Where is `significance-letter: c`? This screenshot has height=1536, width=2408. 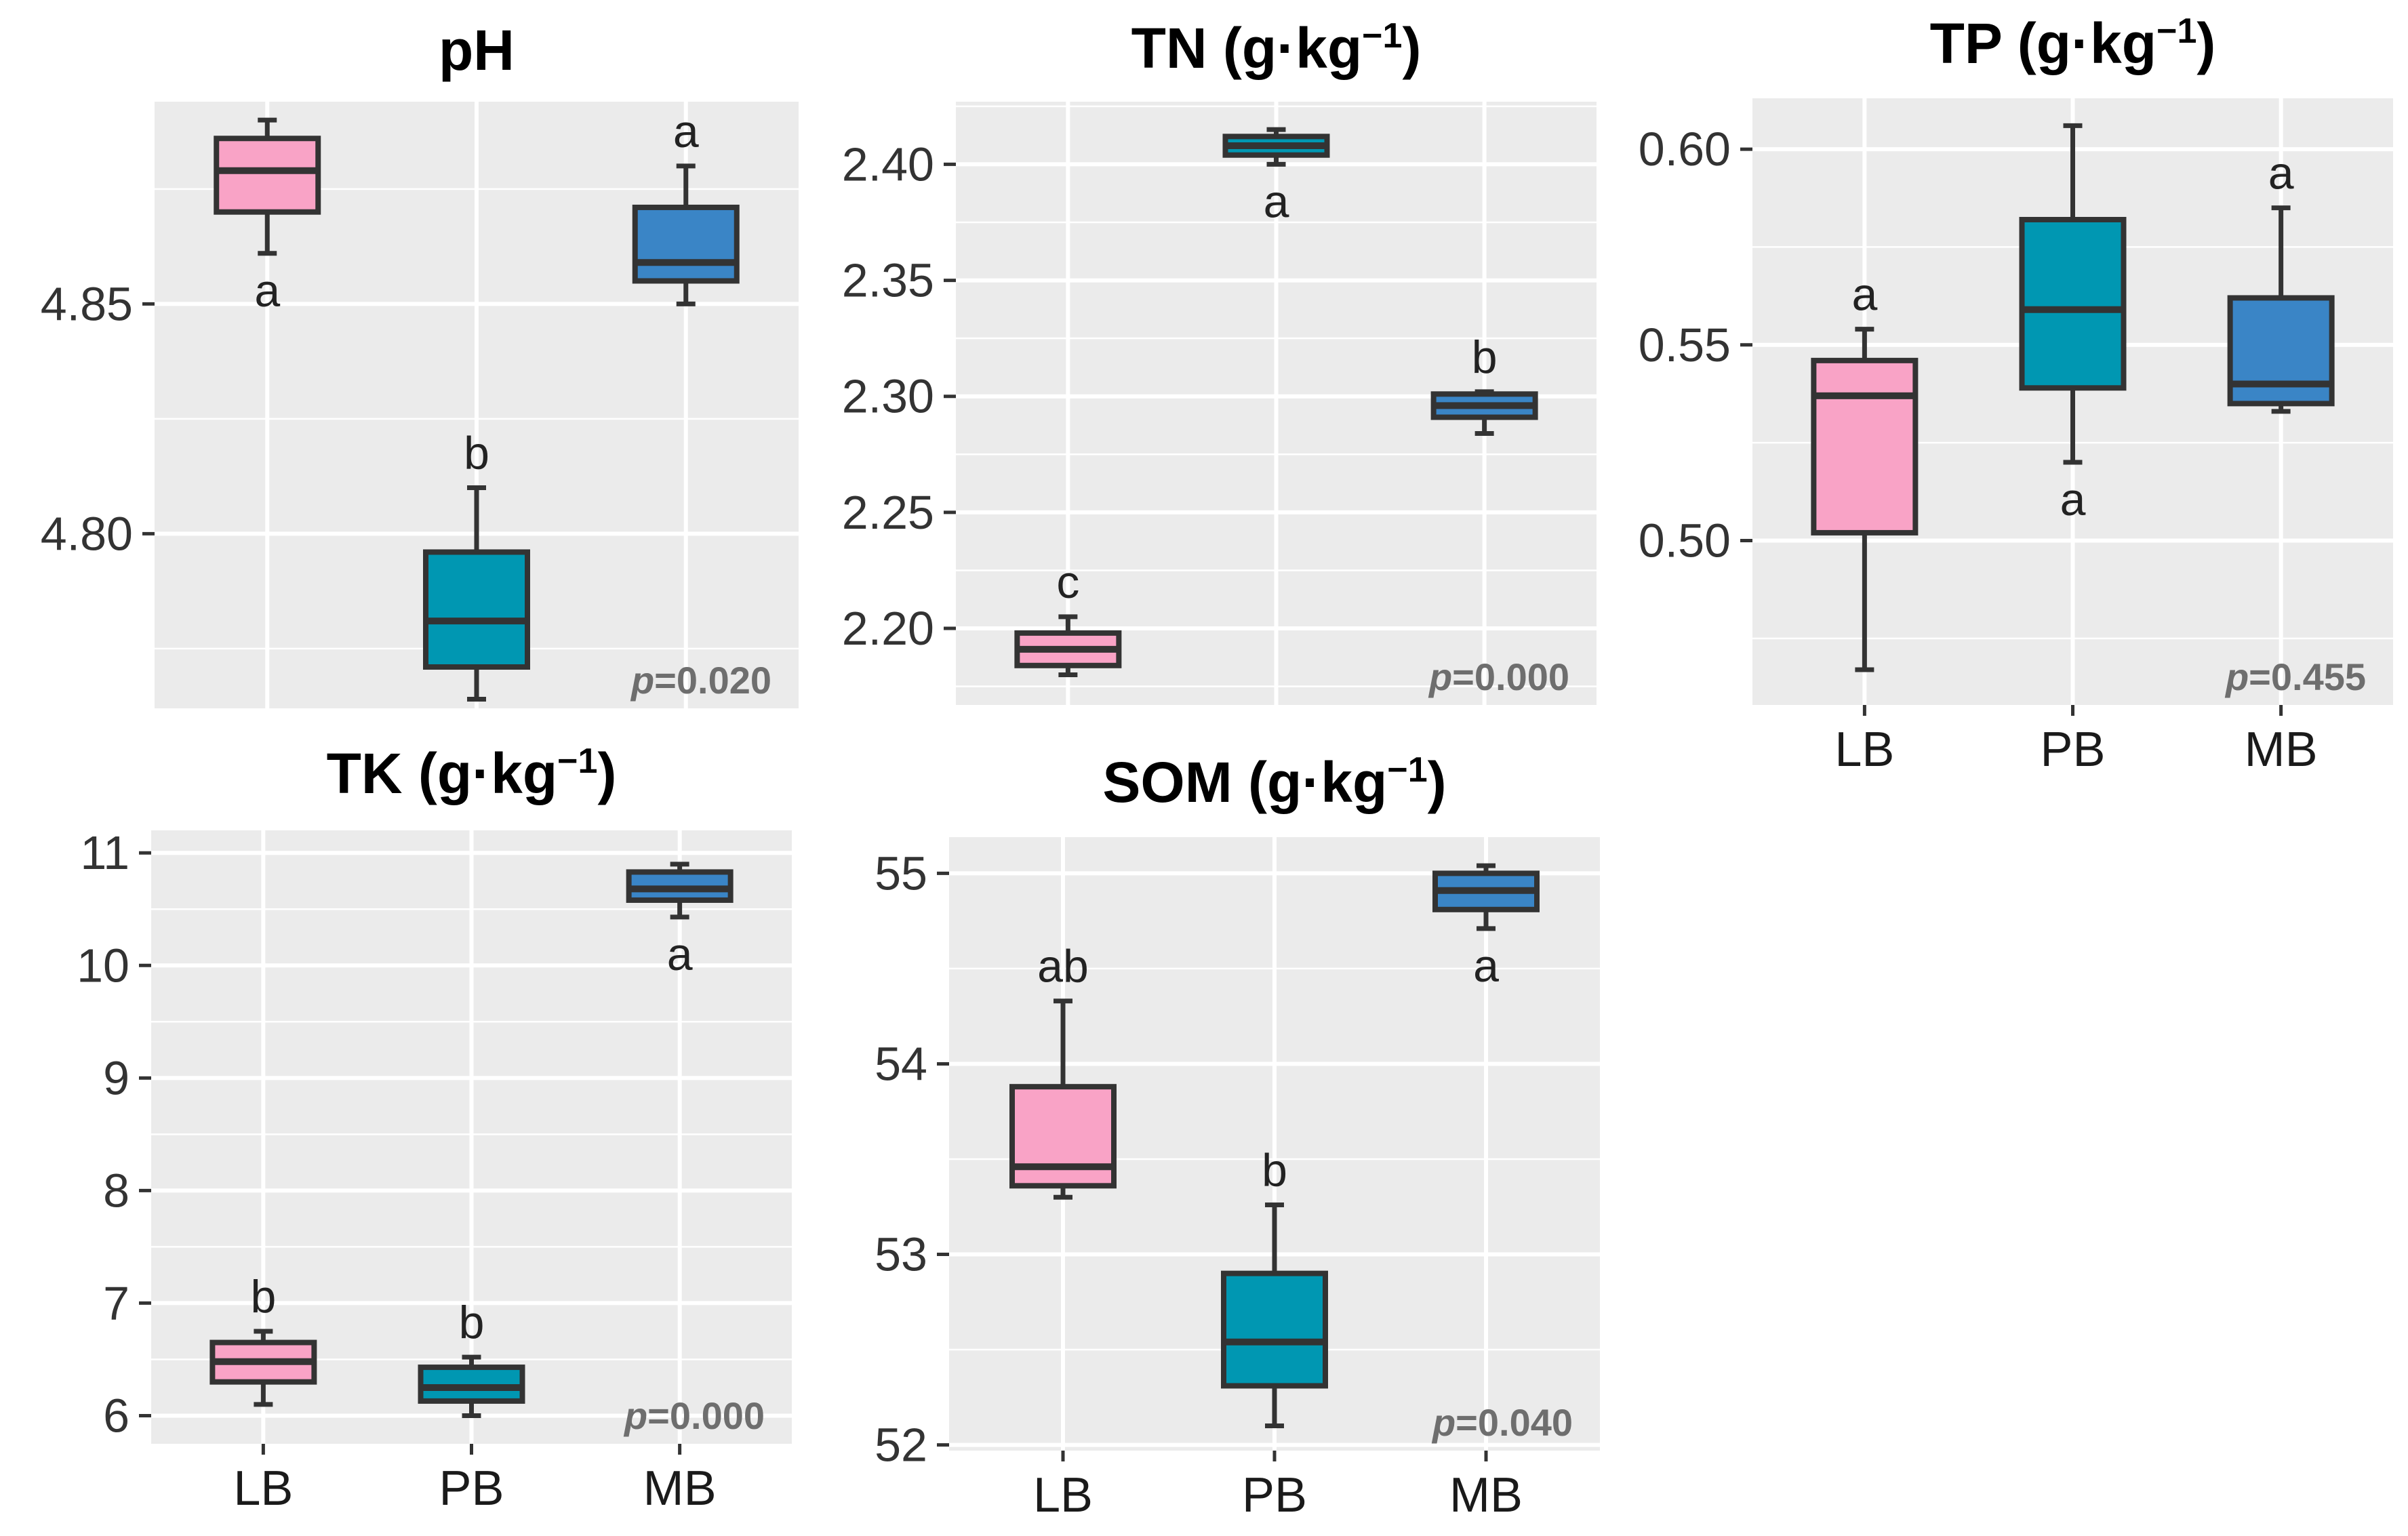 significance-letter: c is located at coordinates (1067, 583).